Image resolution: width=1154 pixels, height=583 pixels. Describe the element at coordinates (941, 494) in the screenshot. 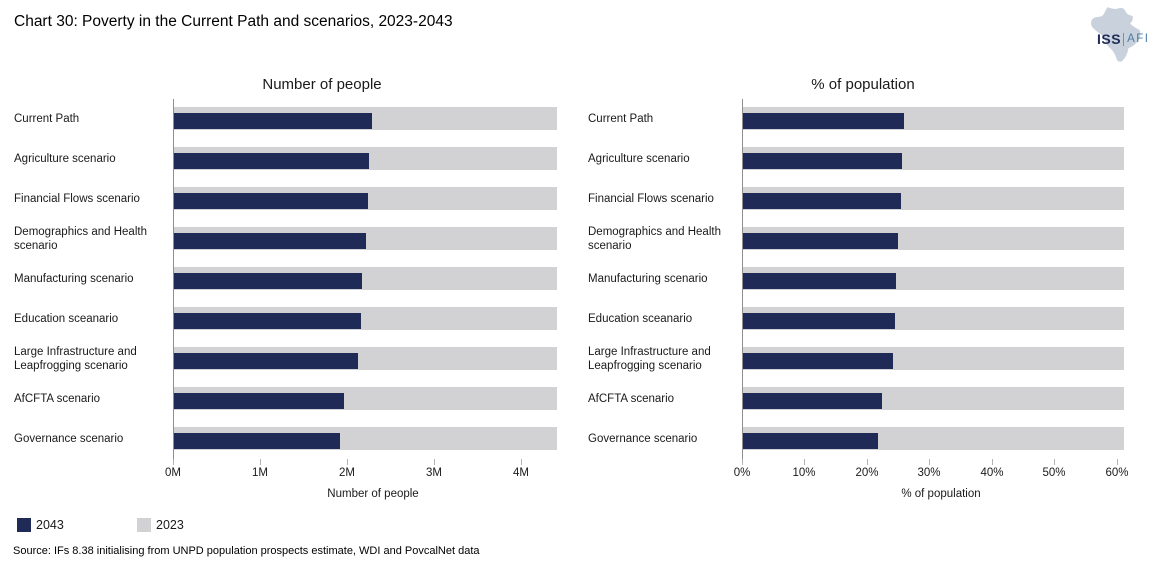

I see `x-axis-title: % of population` at that location.